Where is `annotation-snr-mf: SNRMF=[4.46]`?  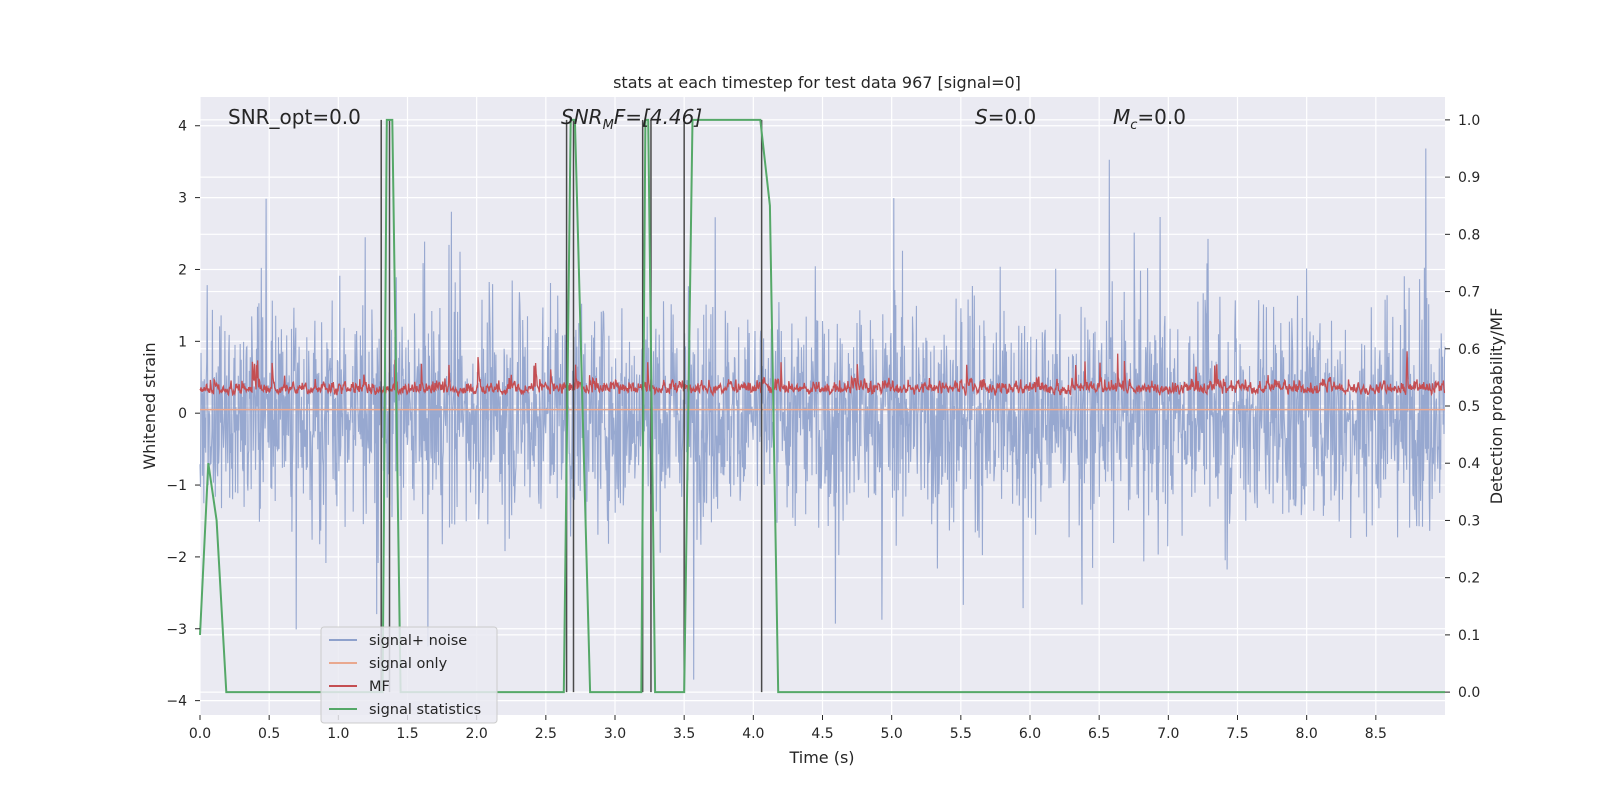
annotation-snr-mf: SNRMF=[4.46] is located at coordinates (631, 119).